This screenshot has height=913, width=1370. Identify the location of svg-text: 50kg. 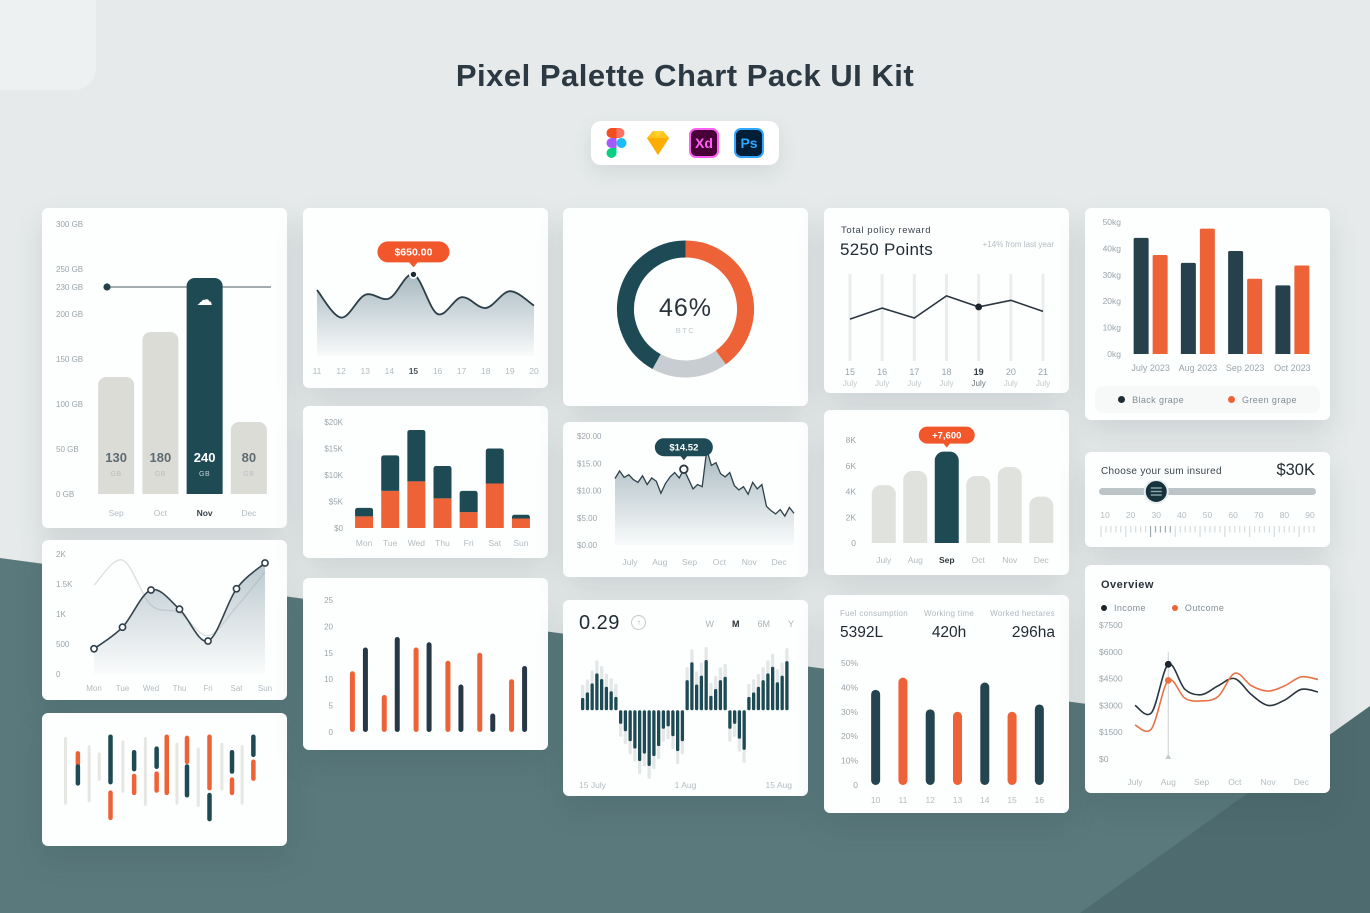
(1112, 222).